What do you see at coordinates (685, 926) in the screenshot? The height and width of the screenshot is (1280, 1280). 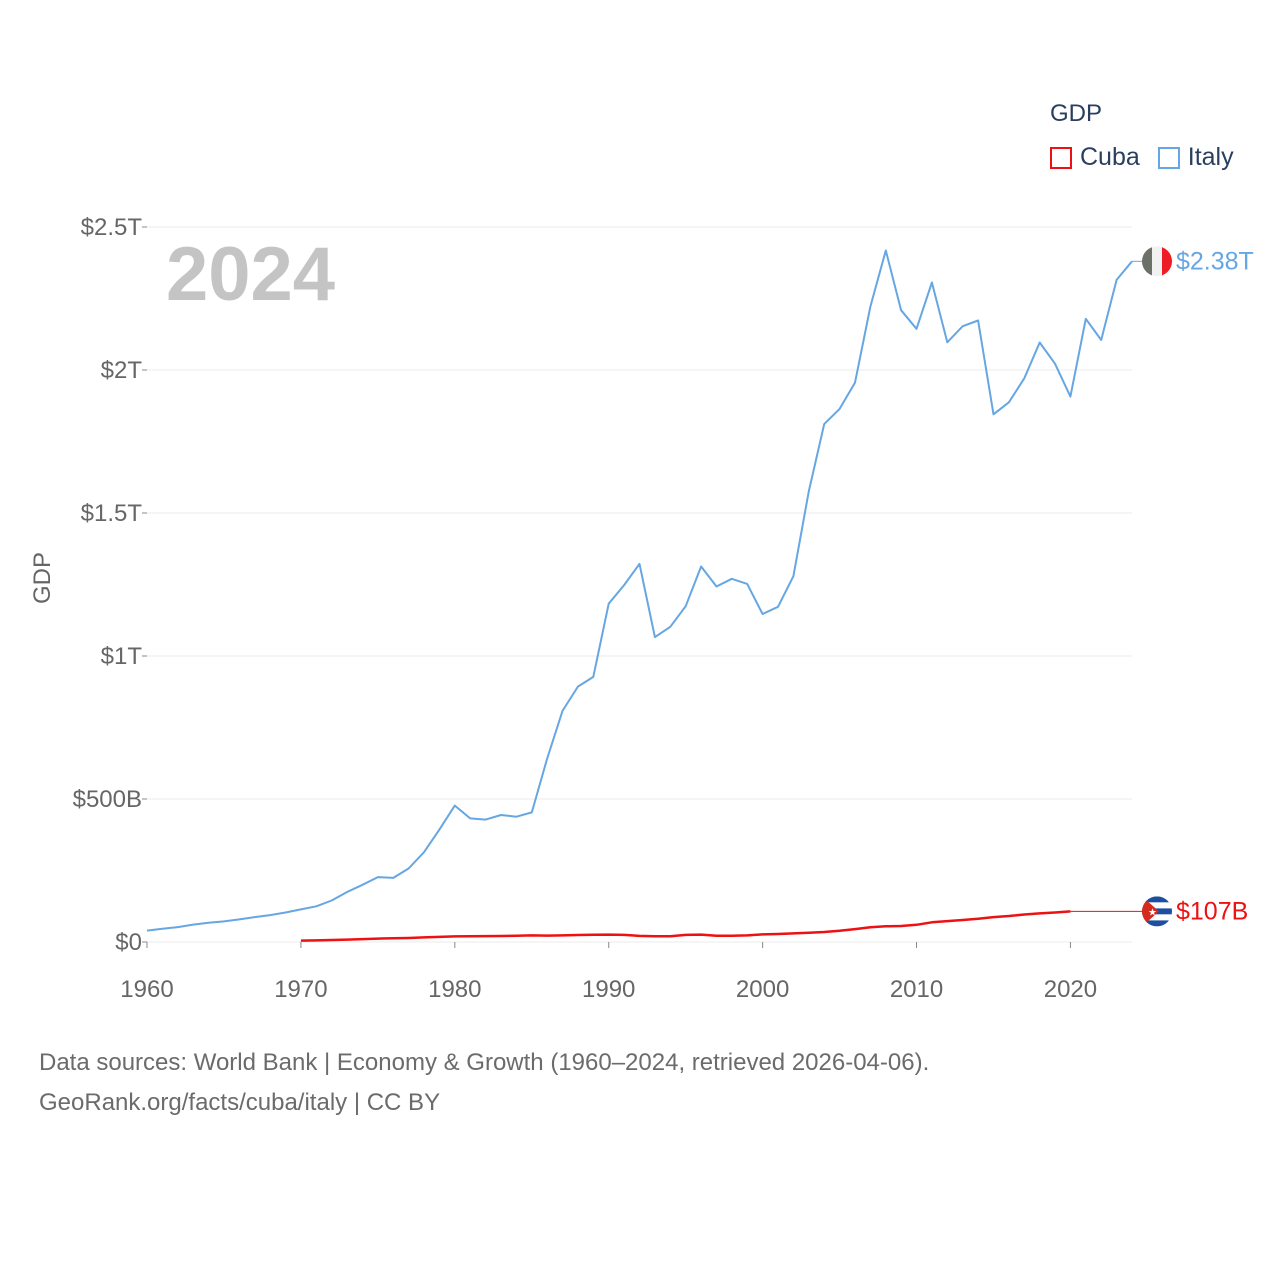 I see `series-line-cuba` at bounding box center [685, 926].